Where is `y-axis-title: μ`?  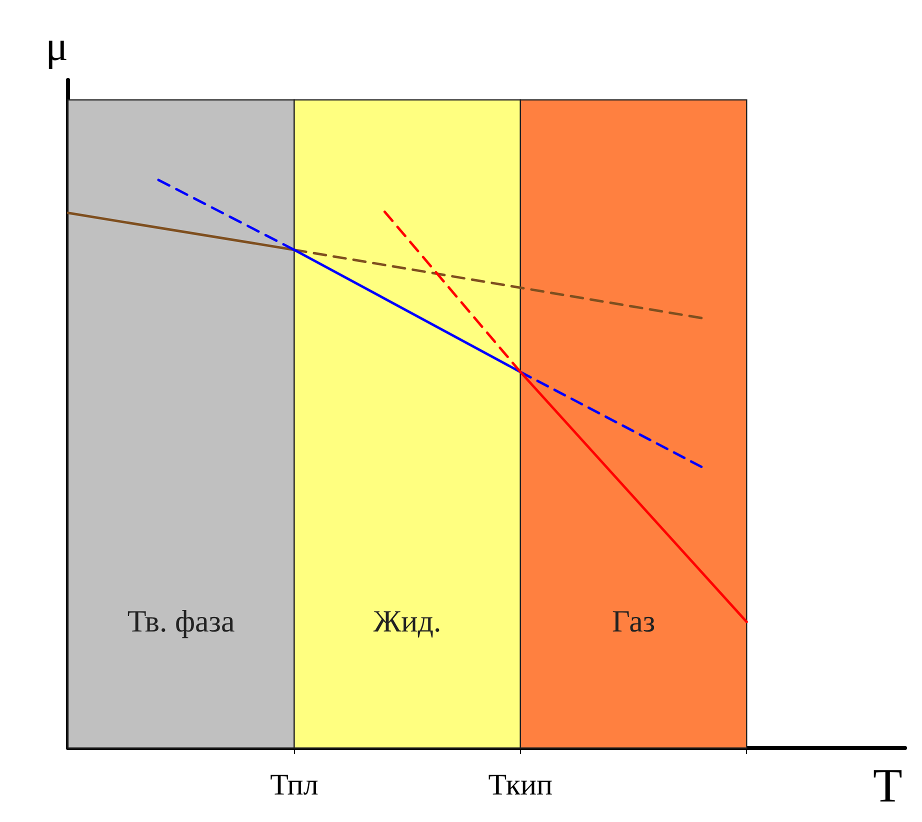
y-axis-title: μ is located at coordinates (56, 47).